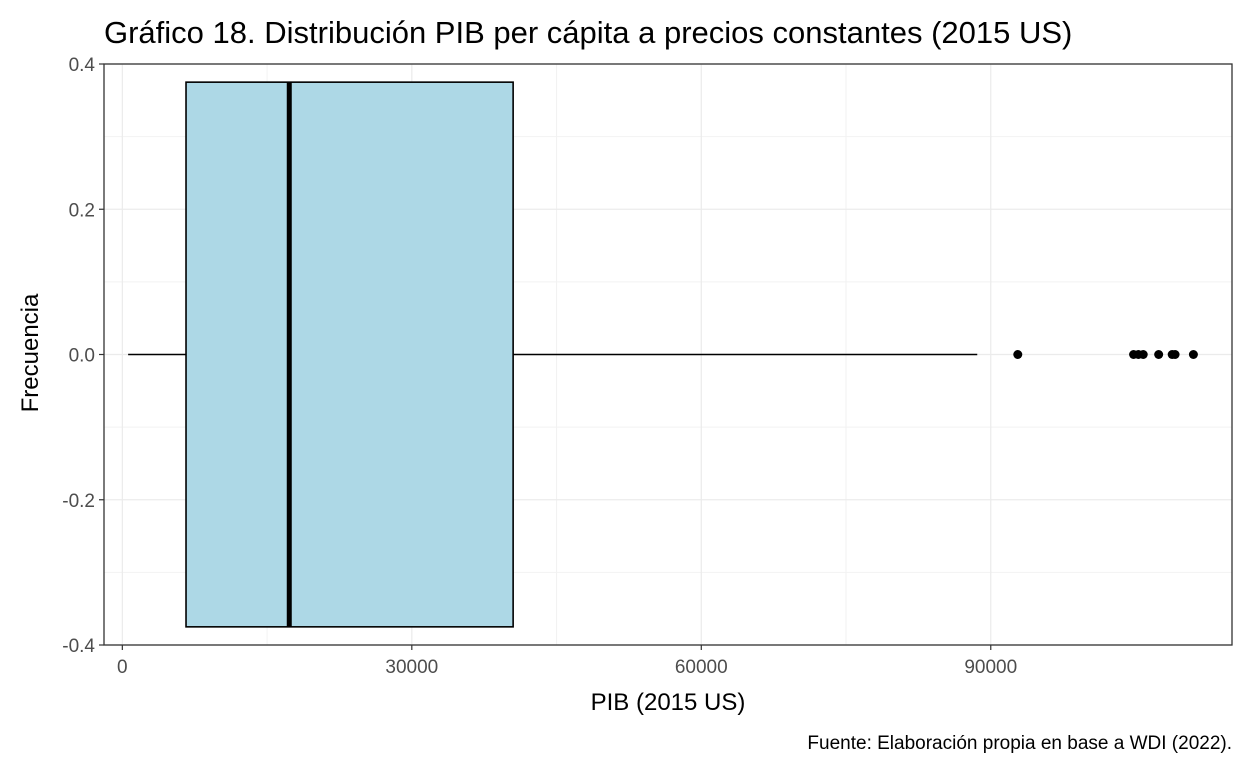  I want to click on y-tick-label: 0.0, so click(82, 356).